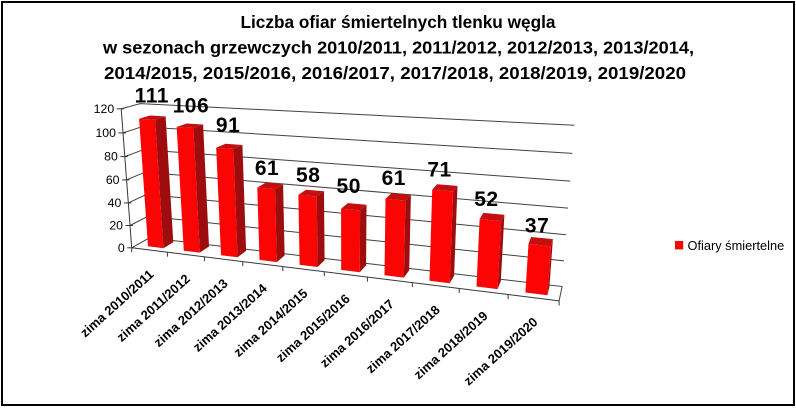 The image size is (796, 412). What do you see at coordinates (308, 175) in the screenshot?
I see `svg-text: 58` at bounding box center [308, 175].